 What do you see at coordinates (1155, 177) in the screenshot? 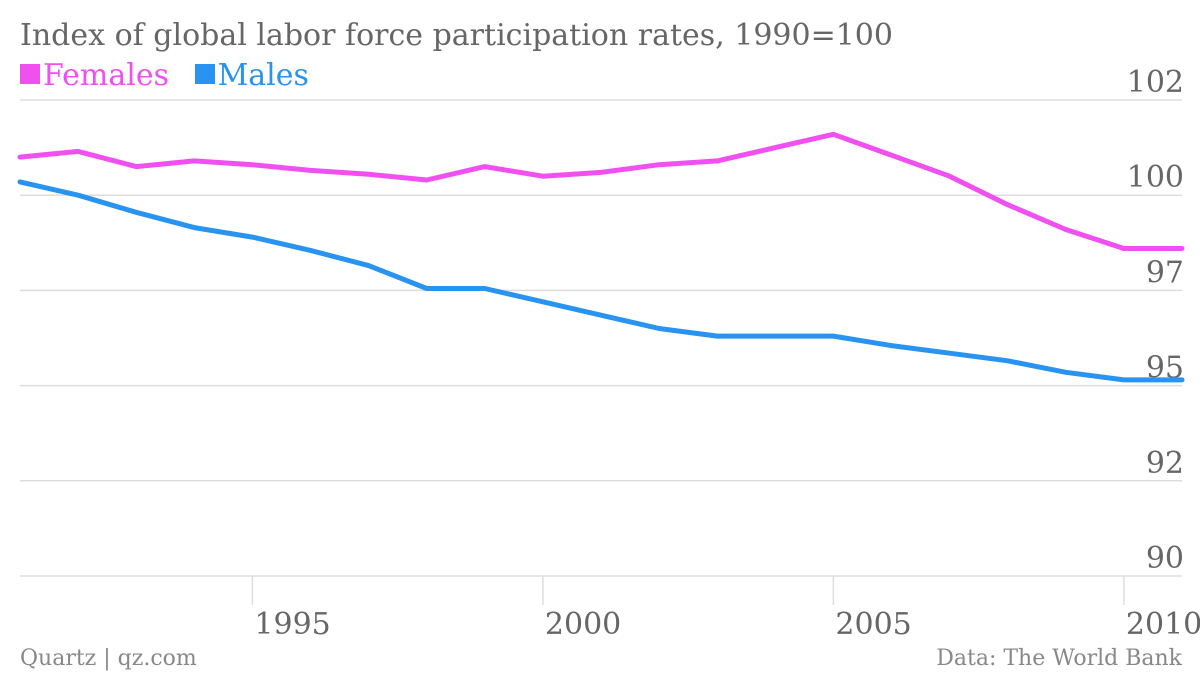
I see `y-tick-label-100: 100` at bounding box center [1155, 177].